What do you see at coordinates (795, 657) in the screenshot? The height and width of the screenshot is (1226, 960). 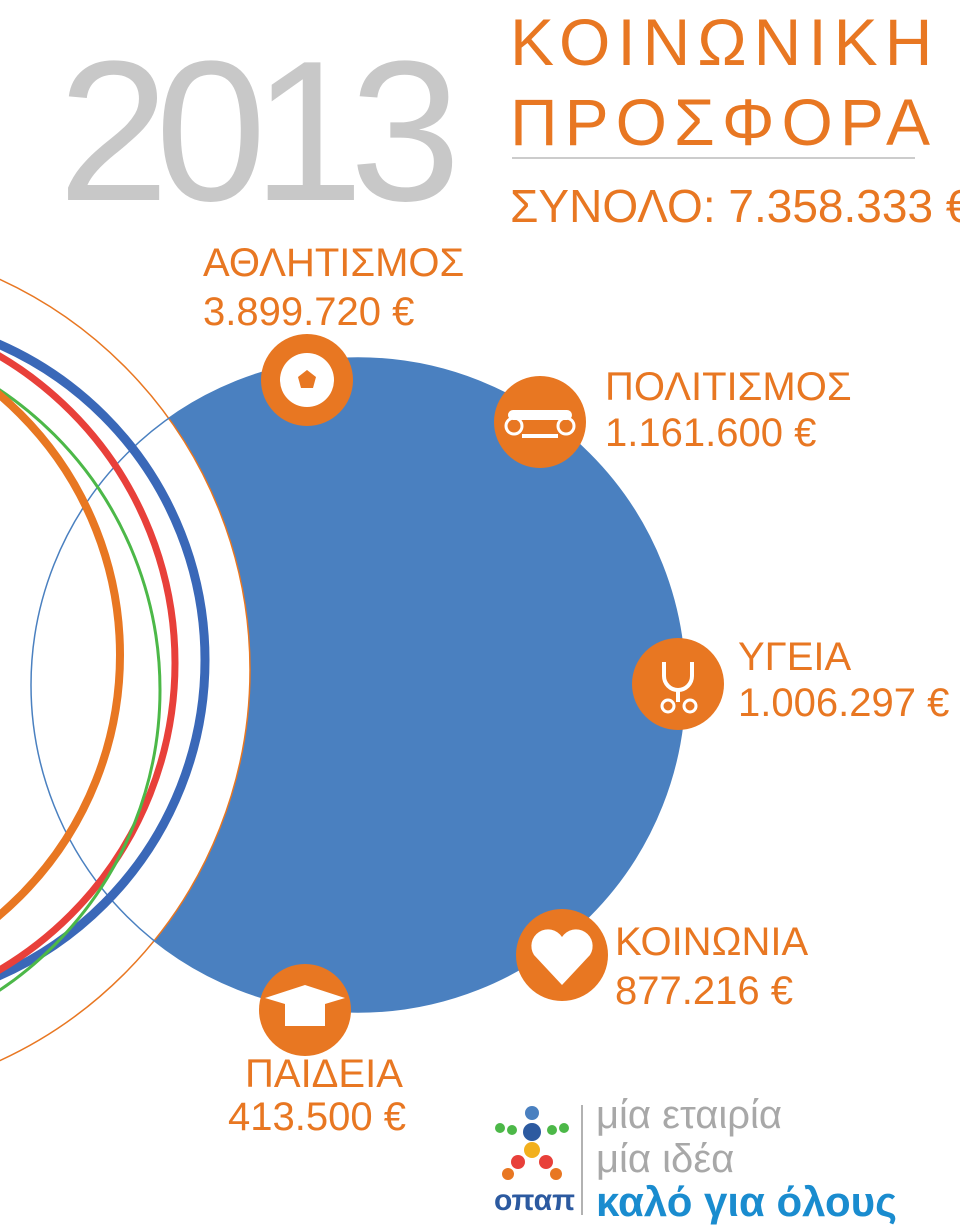 I see `sector-label: ΥΓΕΙΑ` at bounding box center [795, 657].